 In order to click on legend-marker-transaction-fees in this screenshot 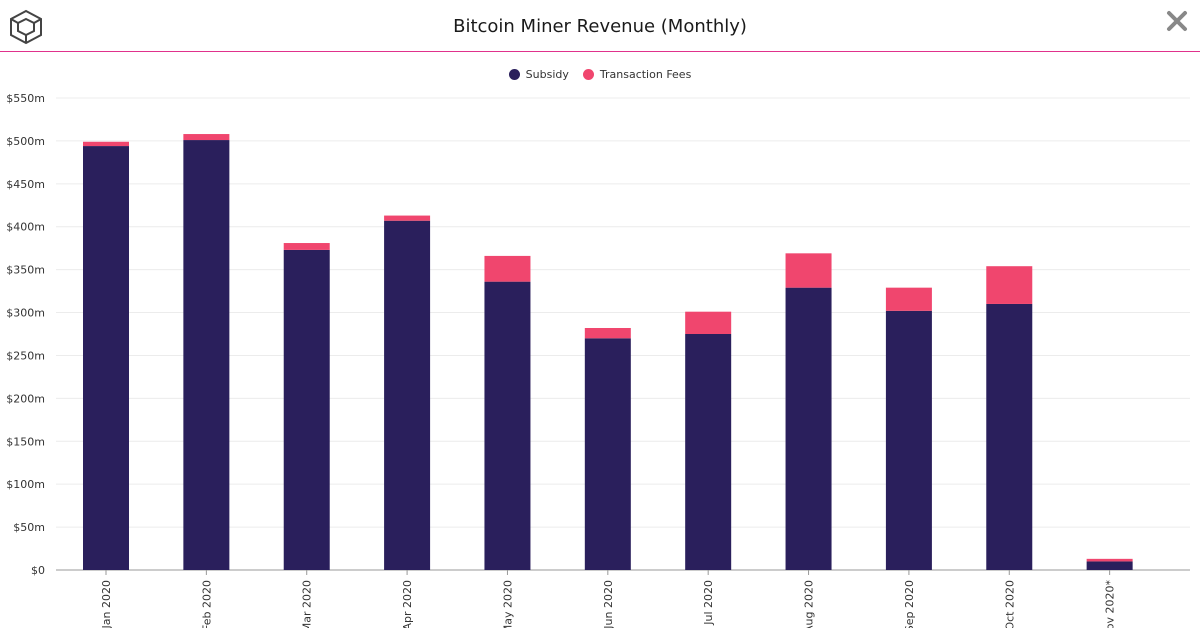, I will do `click(588, 74)`.